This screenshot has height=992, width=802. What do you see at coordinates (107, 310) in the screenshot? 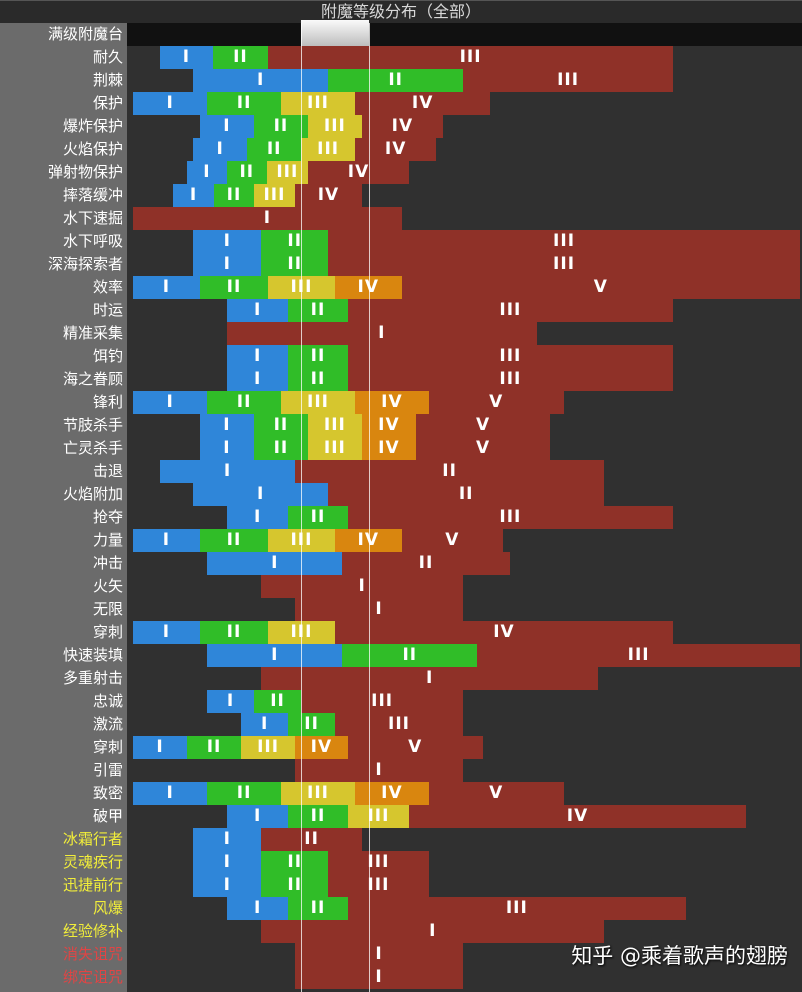
I see `row-label: 时运` at bounding box center [107, 310].